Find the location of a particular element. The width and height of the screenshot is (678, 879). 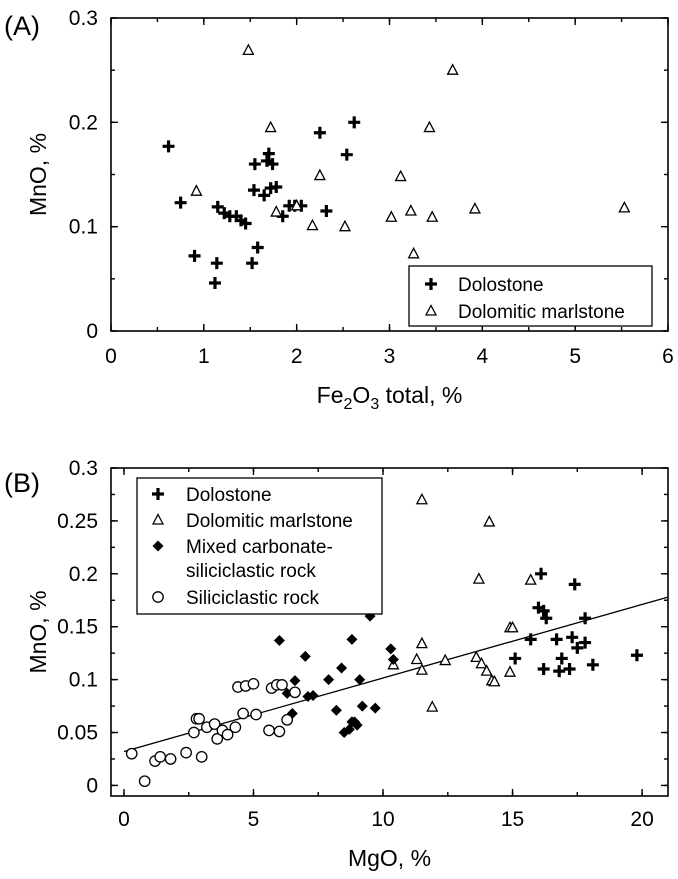

y-tick-label: 0.15 is located at coordinates (77, 627).